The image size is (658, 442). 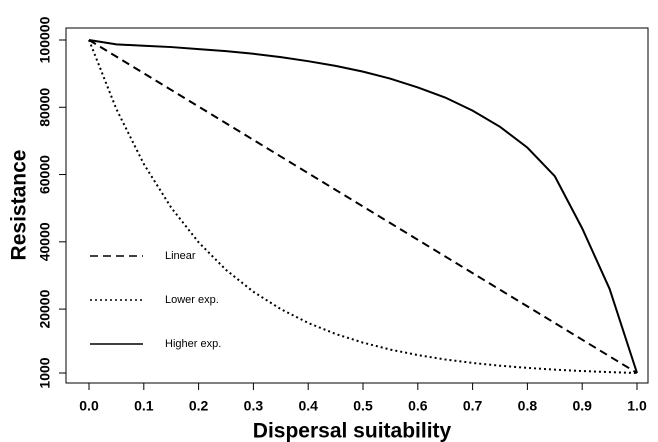 I want to click on x-tick-label: 0.5, so click(x=363, y=406).